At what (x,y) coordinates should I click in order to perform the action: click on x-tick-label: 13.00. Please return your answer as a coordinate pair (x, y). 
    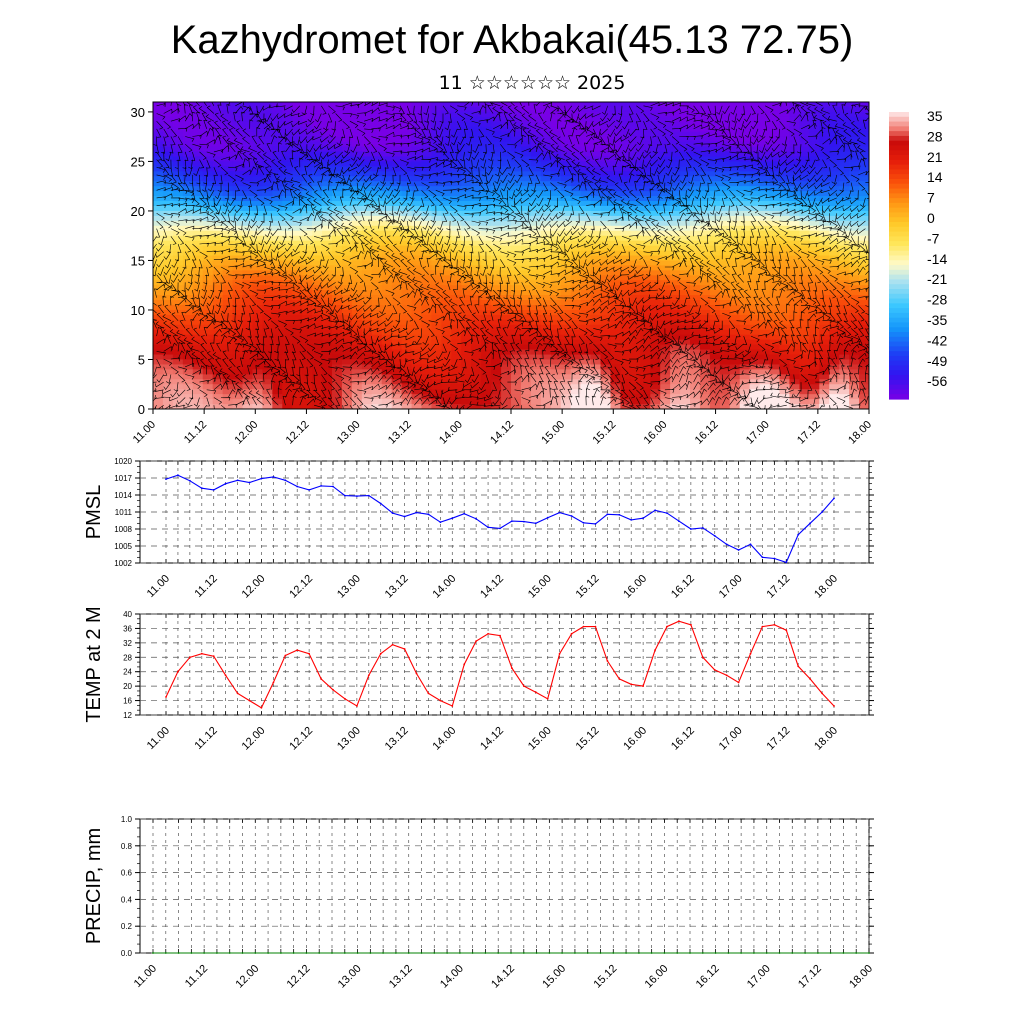
    Looking at the image, I should click on (350, 977).